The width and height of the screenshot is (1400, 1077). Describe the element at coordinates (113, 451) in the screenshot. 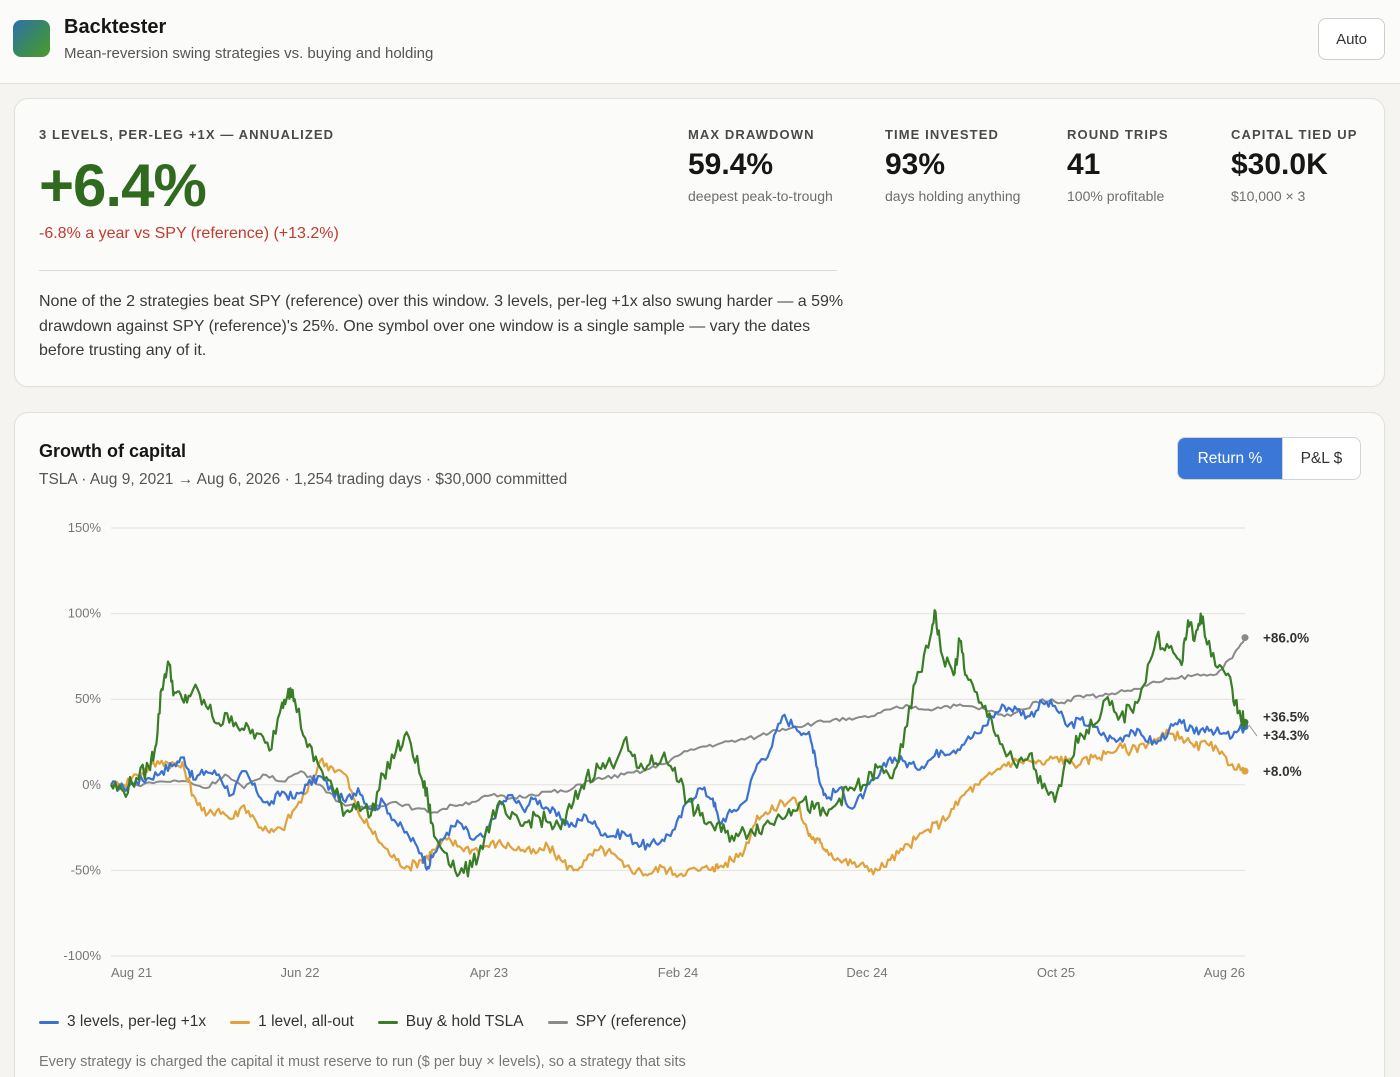

I see `chart-title: Growth of capital` at that location.